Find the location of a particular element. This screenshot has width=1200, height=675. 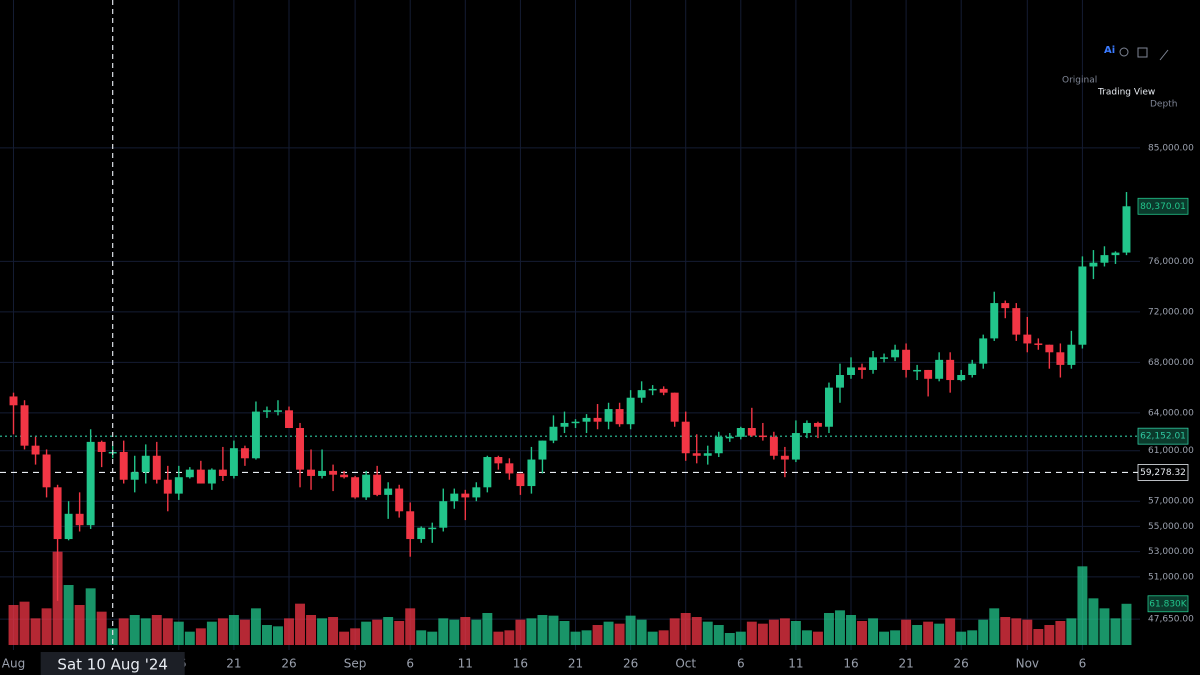

x-tick-label: 21 is located at coordinates (575, 664).